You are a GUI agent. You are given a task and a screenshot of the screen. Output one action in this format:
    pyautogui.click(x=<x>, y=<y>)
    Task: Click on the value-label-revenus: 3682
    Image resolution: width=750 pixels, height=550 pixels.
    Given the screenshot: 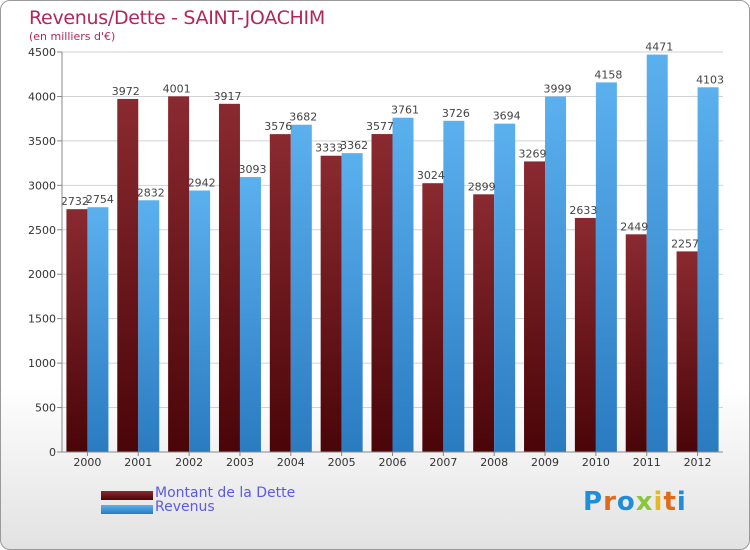 What is the action you would take?
    pyautogui.click(x=303, y=117)
    